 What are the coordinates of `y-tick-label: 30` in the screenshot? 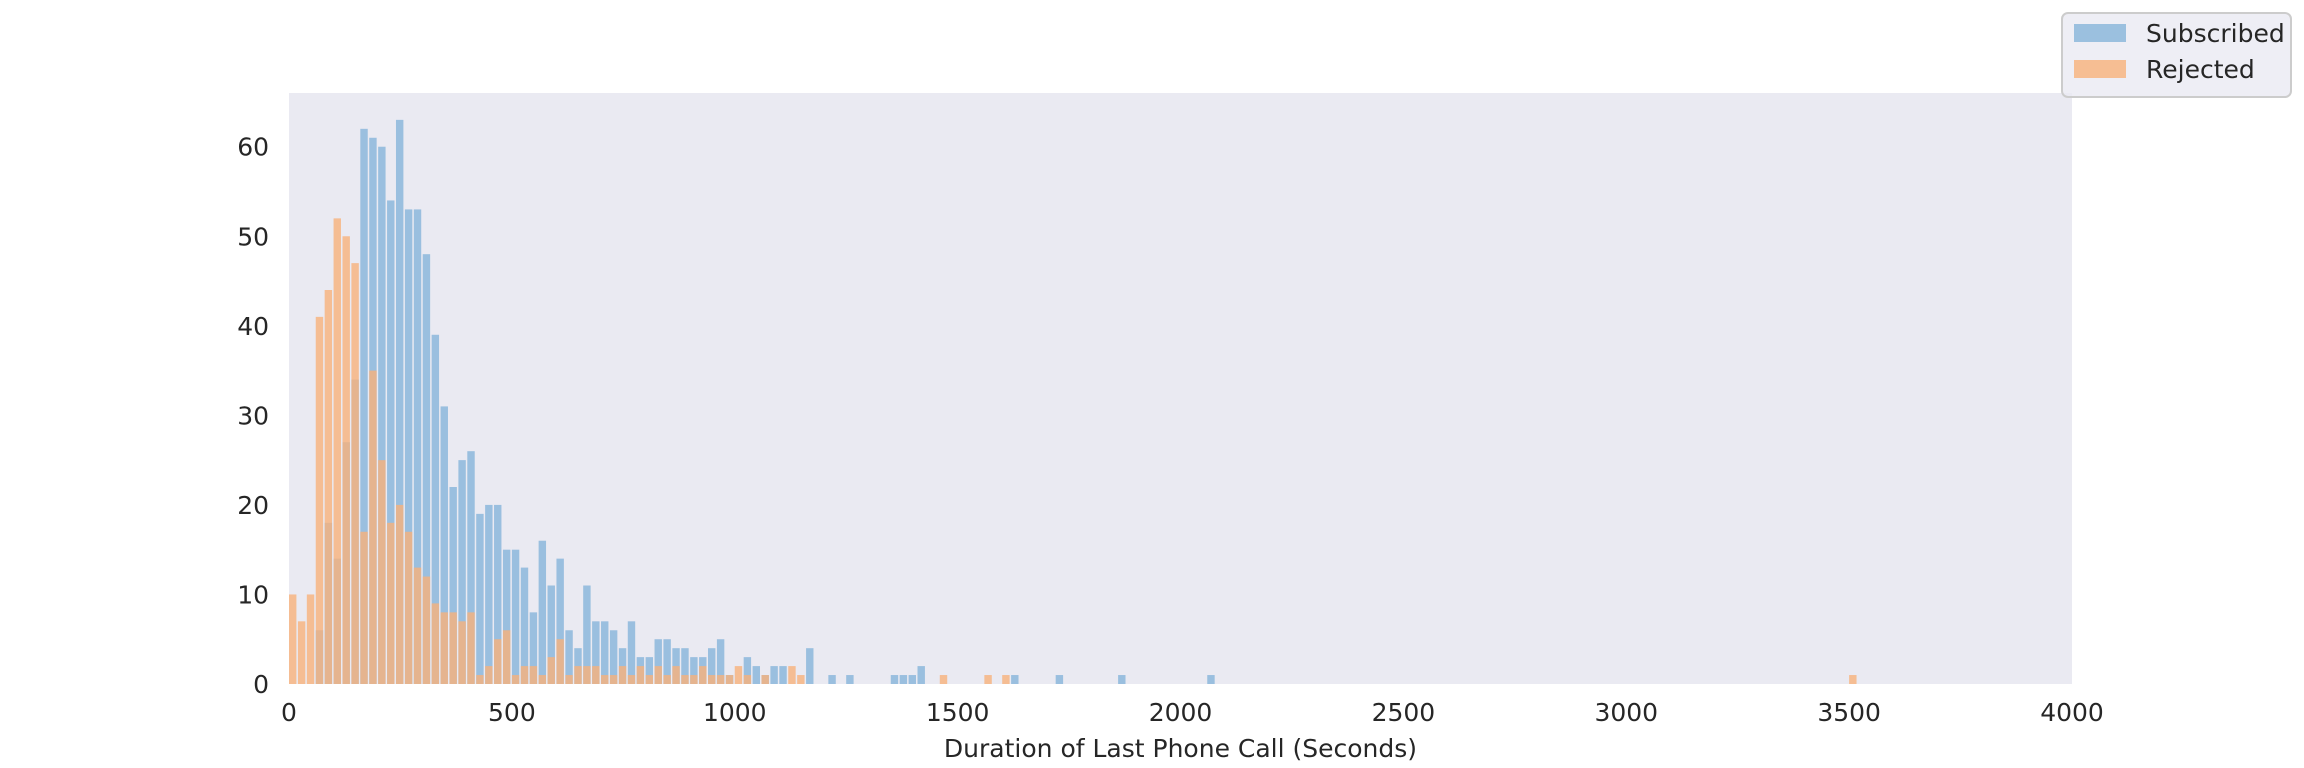 It's located at (253, 415).